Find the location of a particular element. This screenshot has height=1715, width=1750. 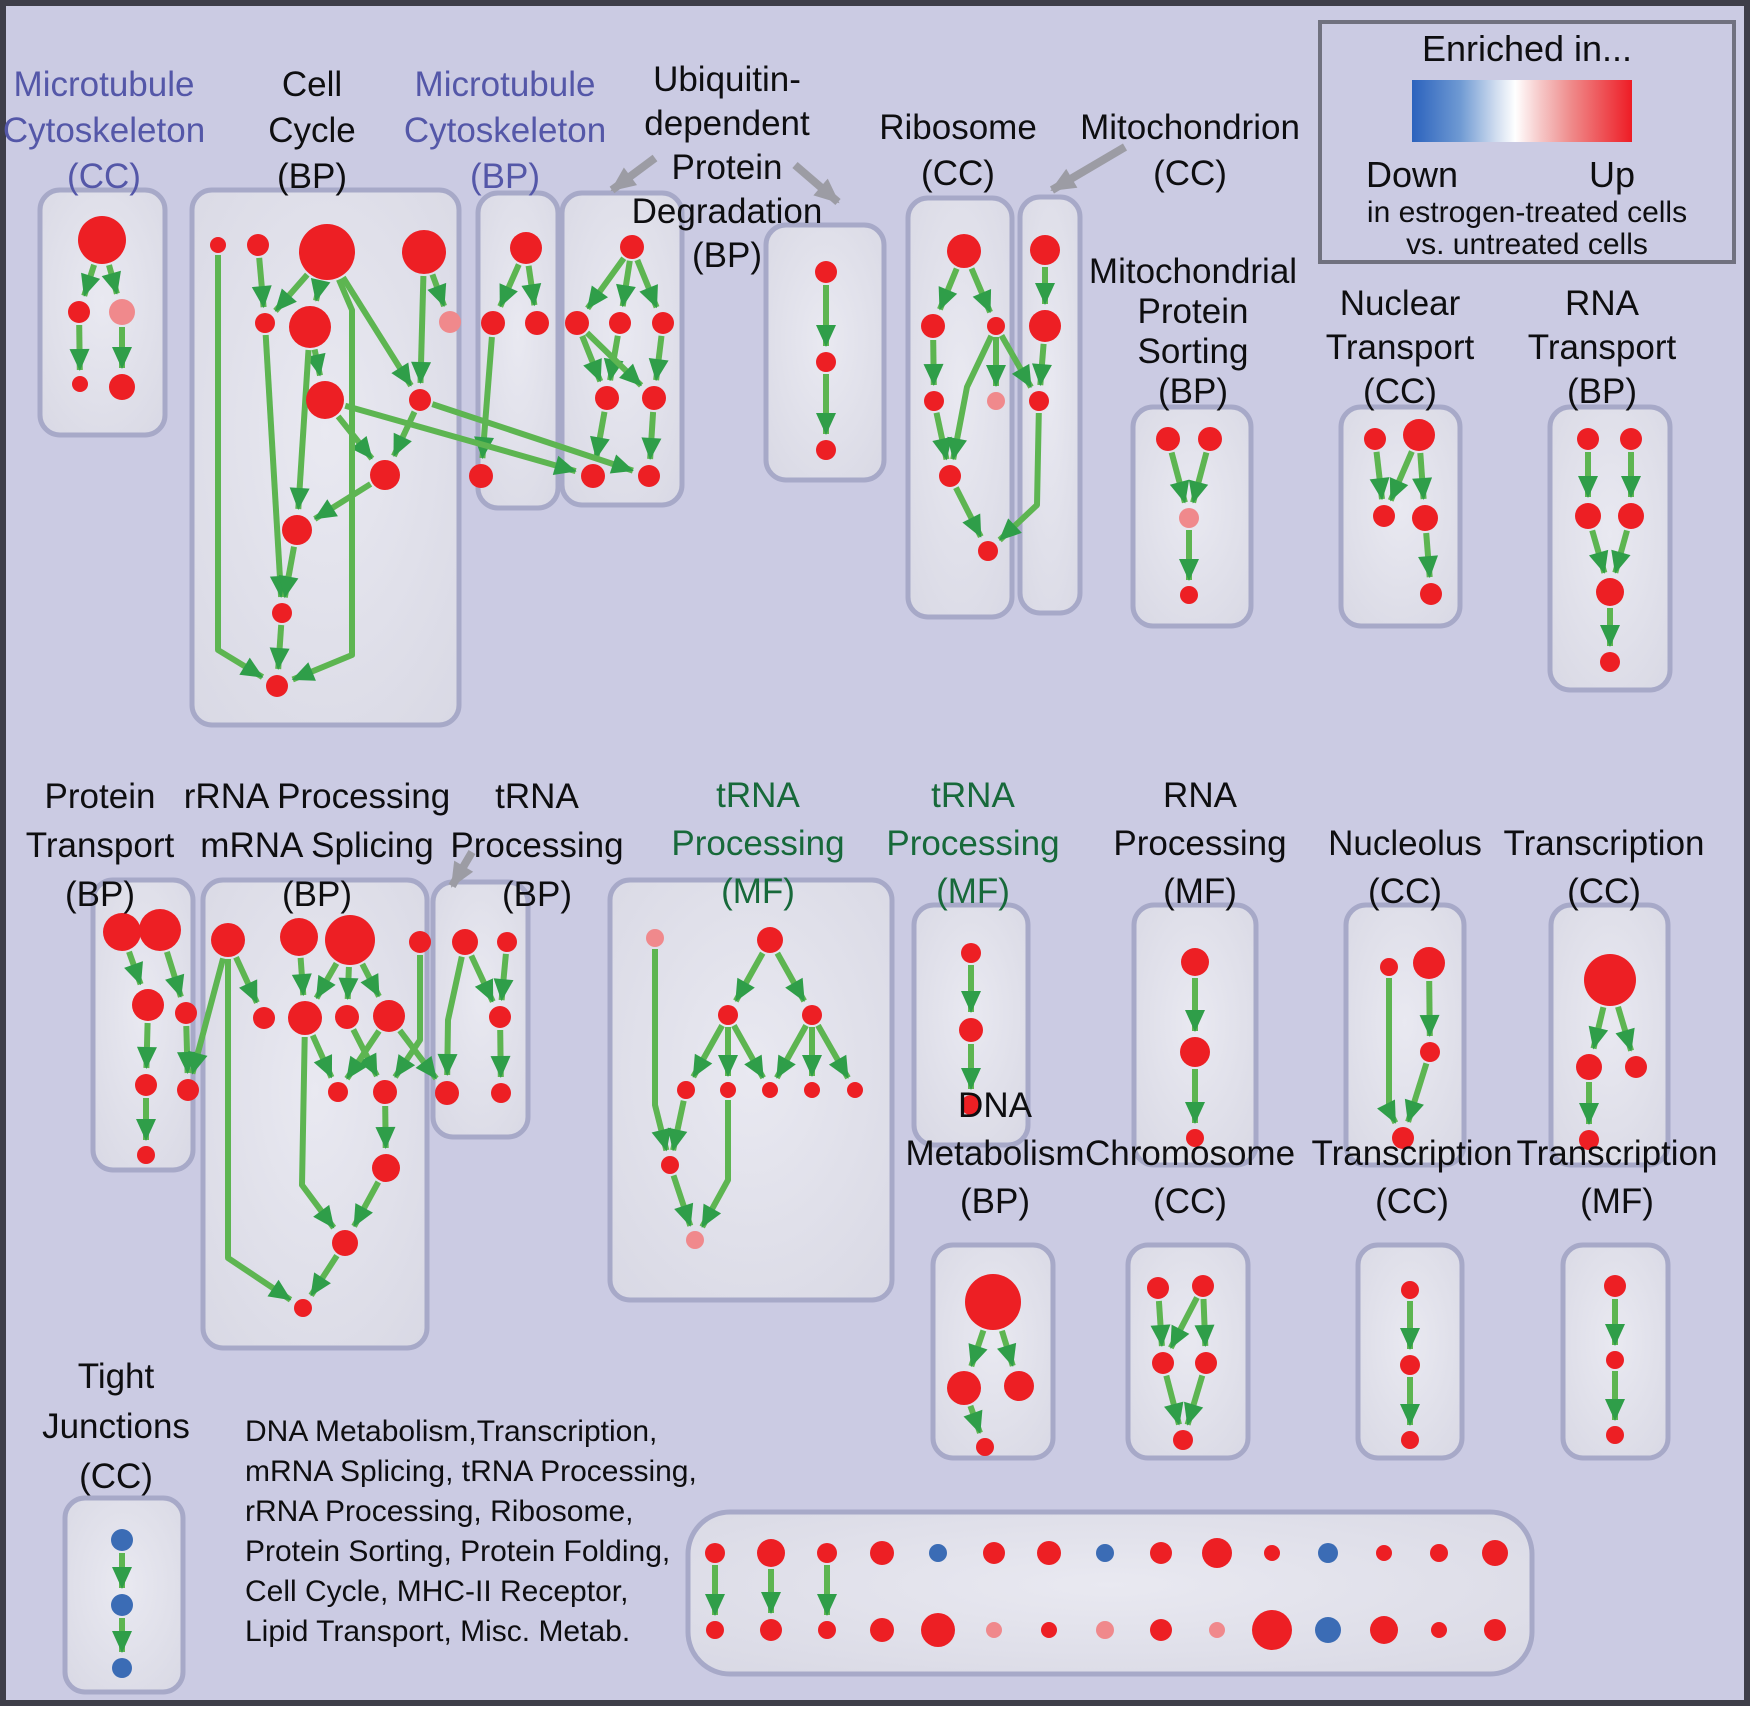

go-term-node-ribo-r7 is located at coordinates (988, 551).